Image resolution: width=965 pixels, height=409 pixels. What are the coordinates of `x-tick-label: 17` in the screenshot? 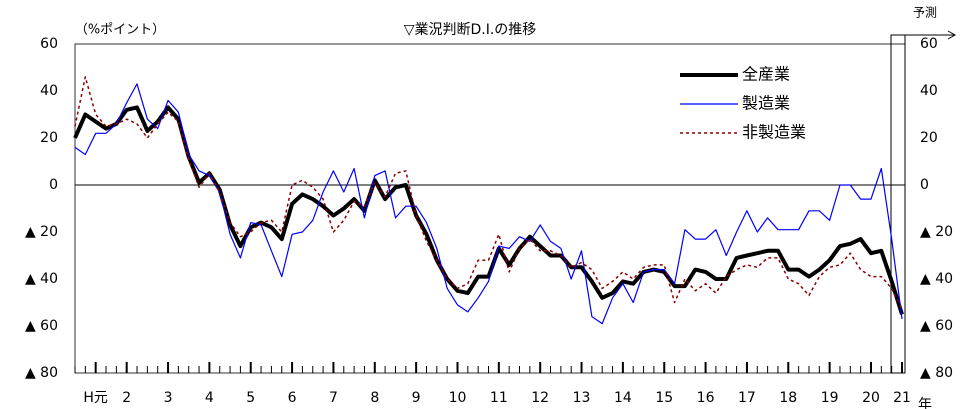 It's located at (747, 398).